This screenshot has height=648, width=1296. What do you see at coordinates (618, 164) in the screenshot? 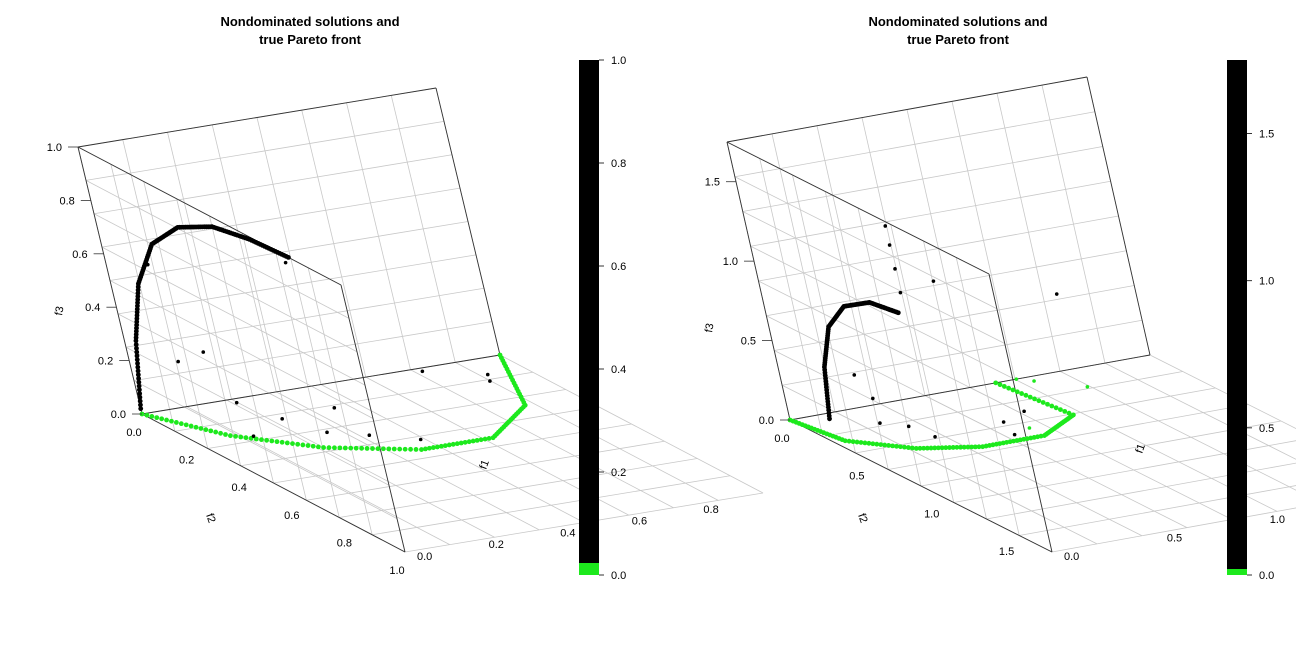
I see `colorbar-tick-label: 0.8` at bounding box center [618, 164].